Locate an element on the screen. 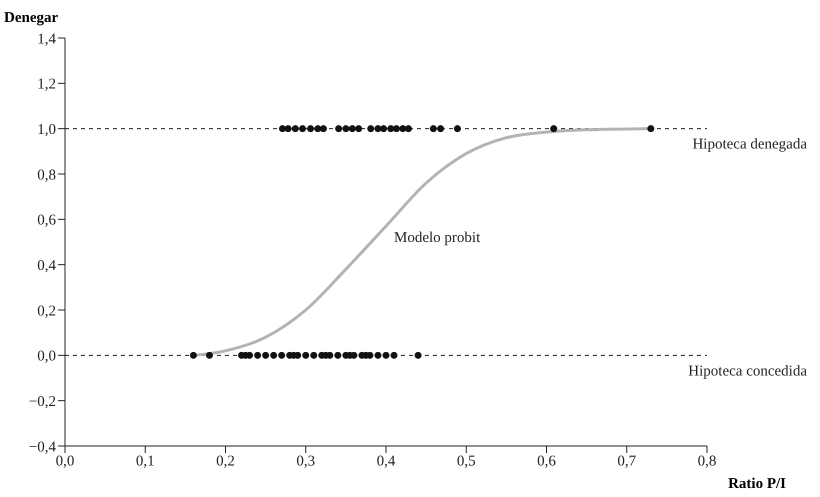 The height and width of the screenshot is (497, 820). y-tick-label: 0,0 is located at coordinates (46, 356).